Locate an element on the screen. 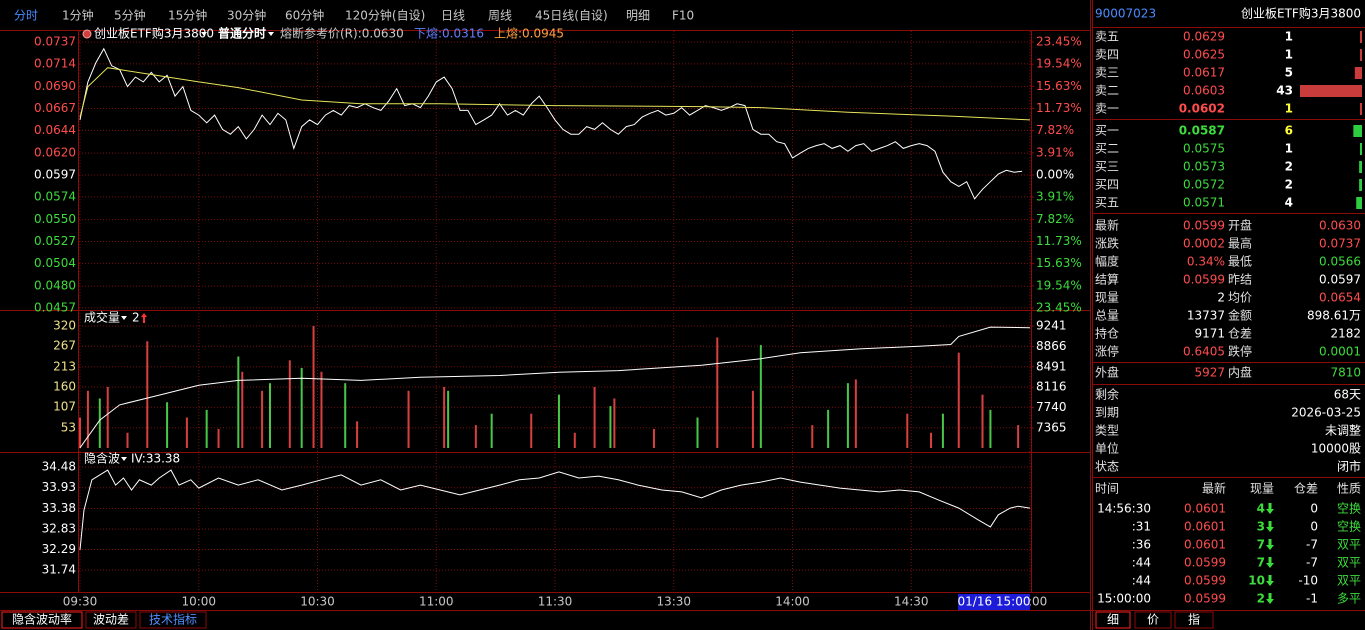  y2-tick-label: 8116 is located at coordinates (1051, 387).